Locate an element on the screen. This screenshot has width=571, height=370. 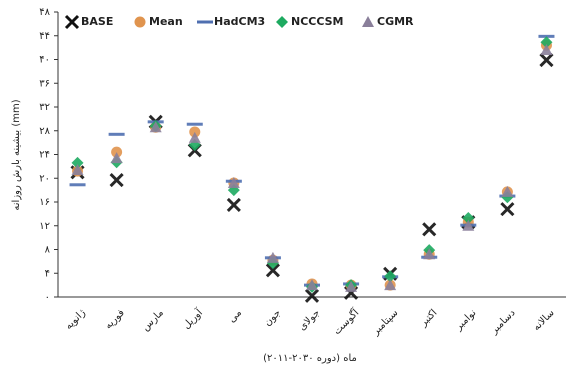
x-tick-label: اکتبر is located at coordinates (428, 318).